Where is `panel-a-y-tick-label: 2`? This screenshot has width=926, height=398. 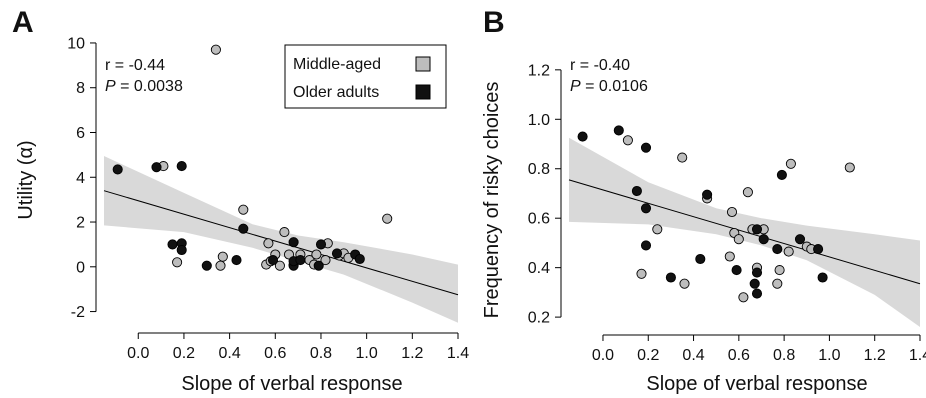
panel-a-y-tick-label: 2 is located at coordinates (80, 223).